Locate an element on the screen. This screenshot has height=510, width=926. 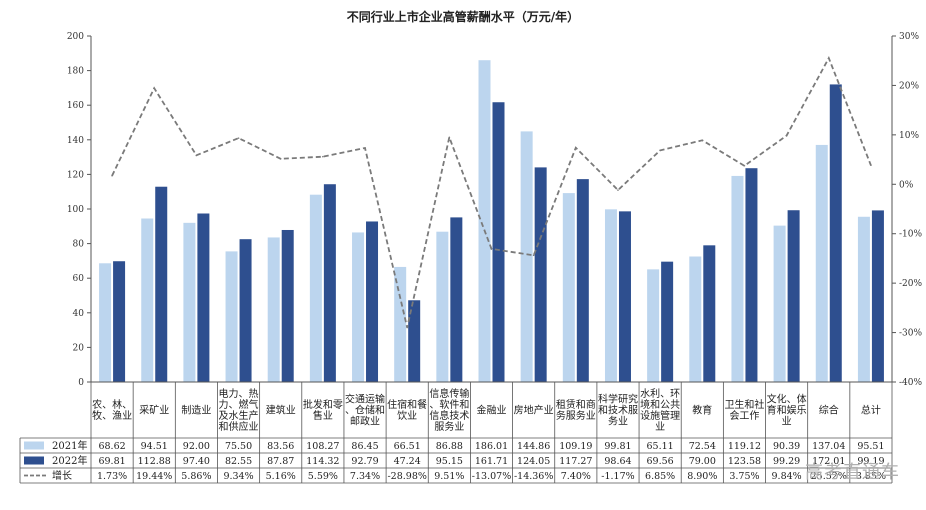
y-left-tick-label: 60 is located at coordinates (79, 279).